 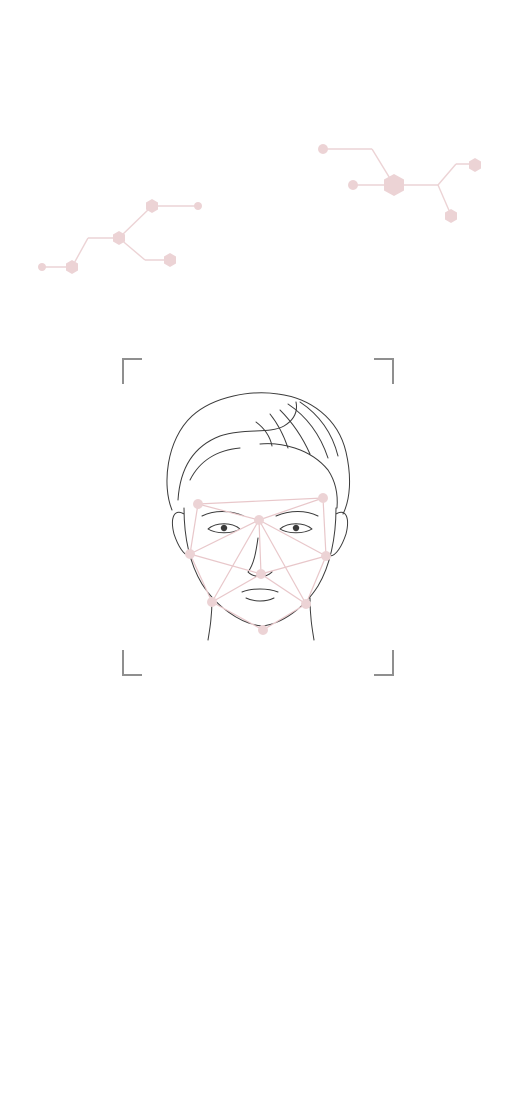 What do you see at coordinates (260, 515) in the screenshot?
I see `face-mesh-icon` at bounding box center [260, 515].